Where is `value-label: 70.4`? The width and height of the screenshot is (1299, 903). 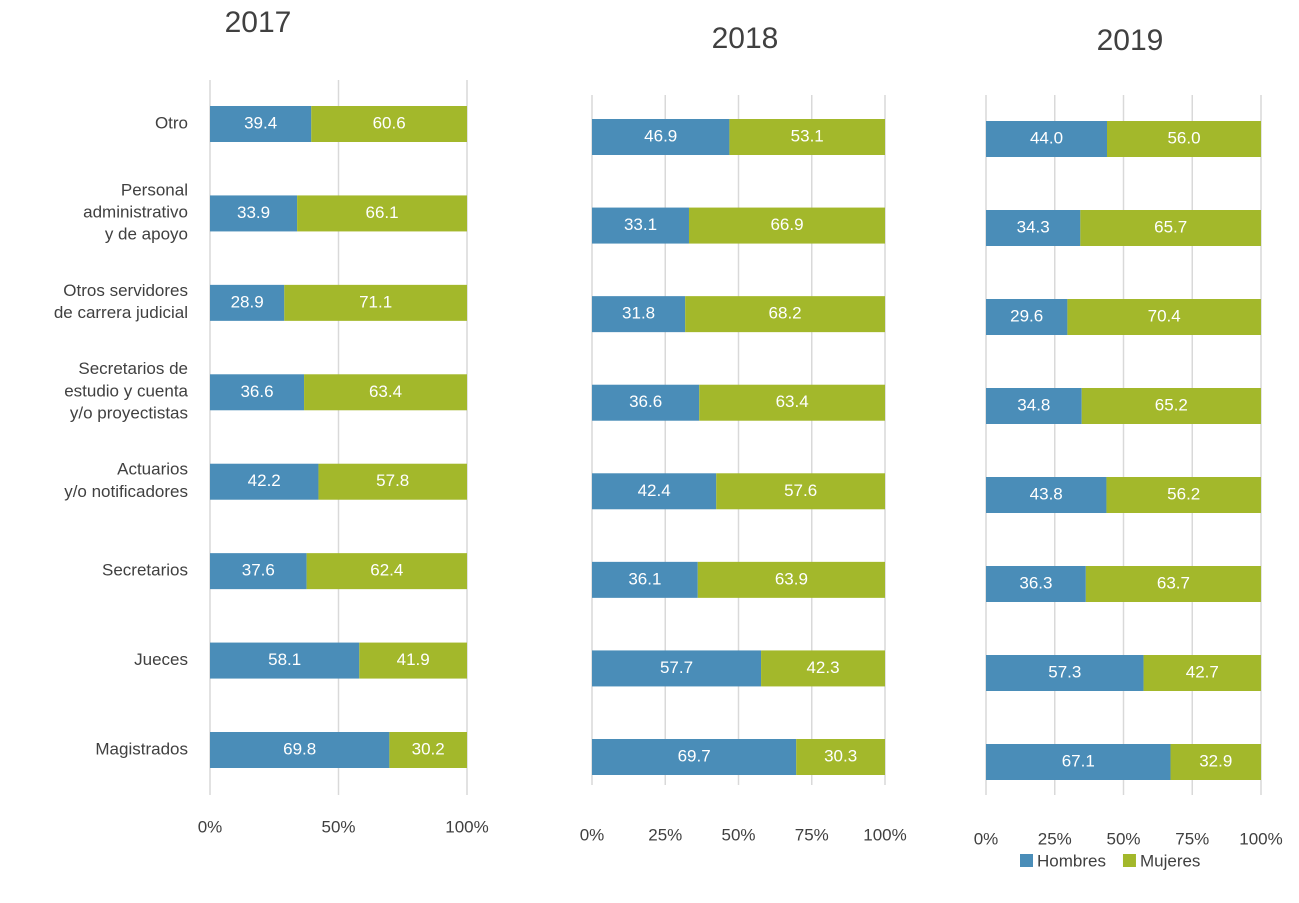
value-label: 70.4 is located at coordinates (1164, 315).